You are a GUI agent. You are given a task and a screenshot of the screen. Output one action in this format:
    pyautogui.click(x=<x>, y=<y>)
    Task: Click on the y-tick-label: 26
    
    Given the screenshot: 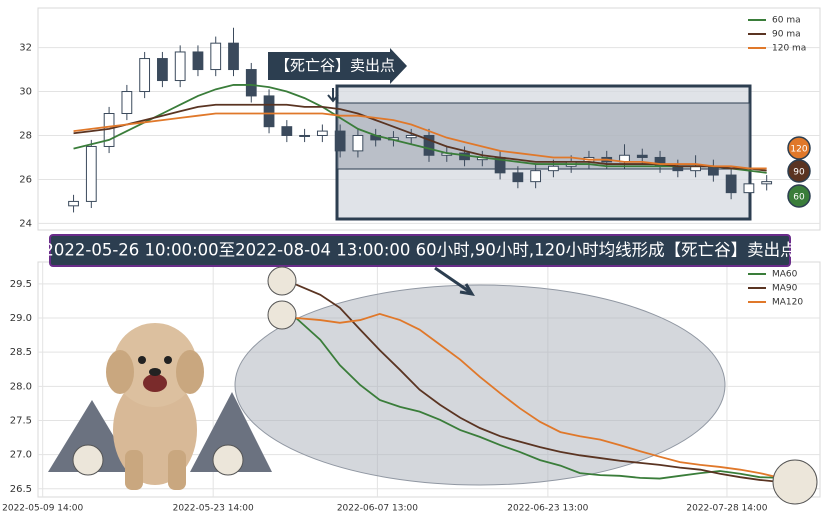 What is the action you would take?
    pyautogui.click(x=25, y=179)
    